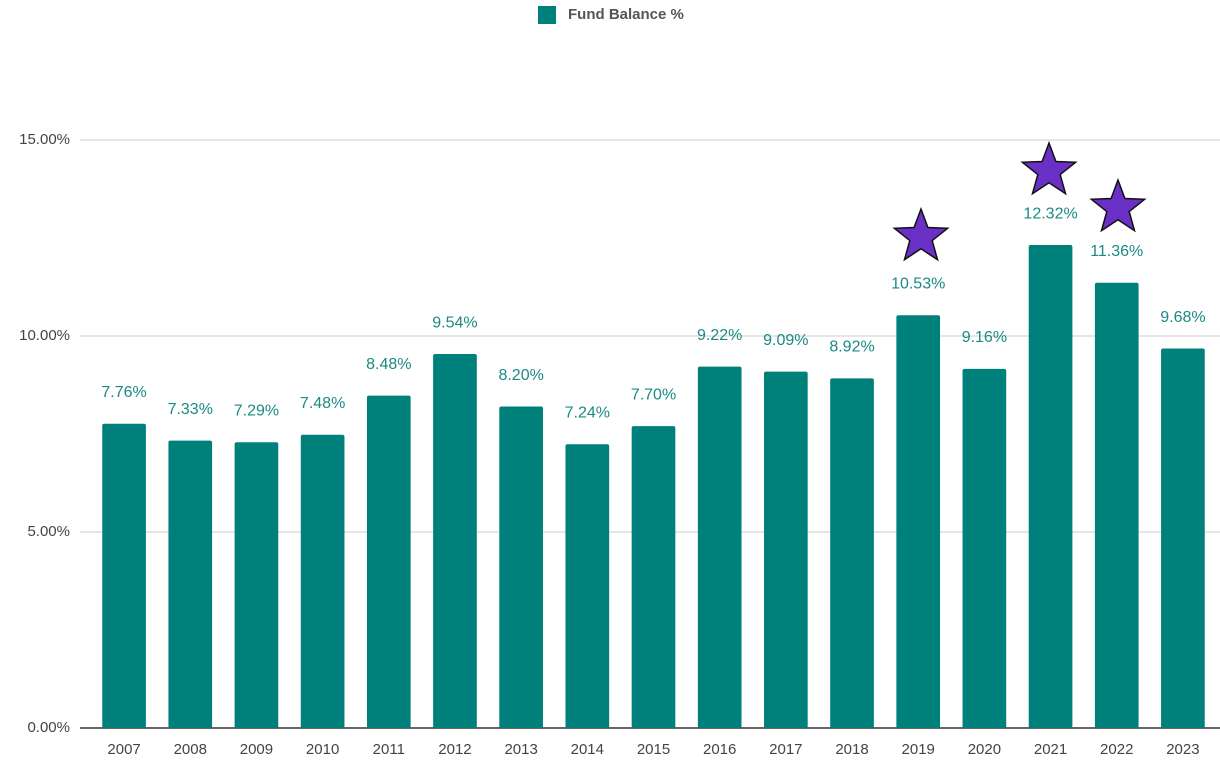  Describe the element at coordinates (785, 340) in the screenshot. I see `data-label: 9.09%` at that location.